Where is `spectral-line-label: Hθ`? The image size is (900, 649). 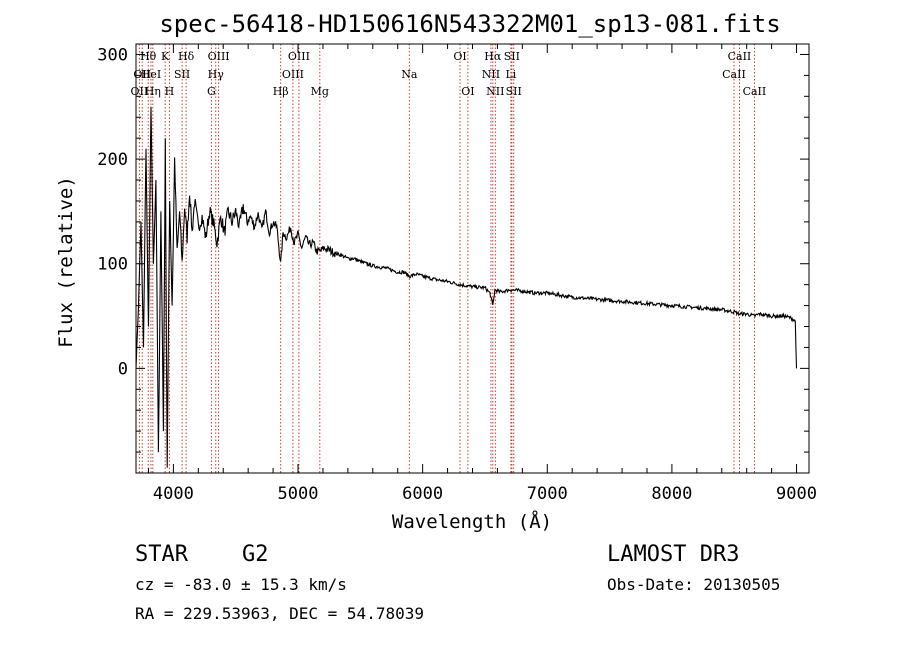
spectral-line-label: Hθ is located at coordinates (148, 56).